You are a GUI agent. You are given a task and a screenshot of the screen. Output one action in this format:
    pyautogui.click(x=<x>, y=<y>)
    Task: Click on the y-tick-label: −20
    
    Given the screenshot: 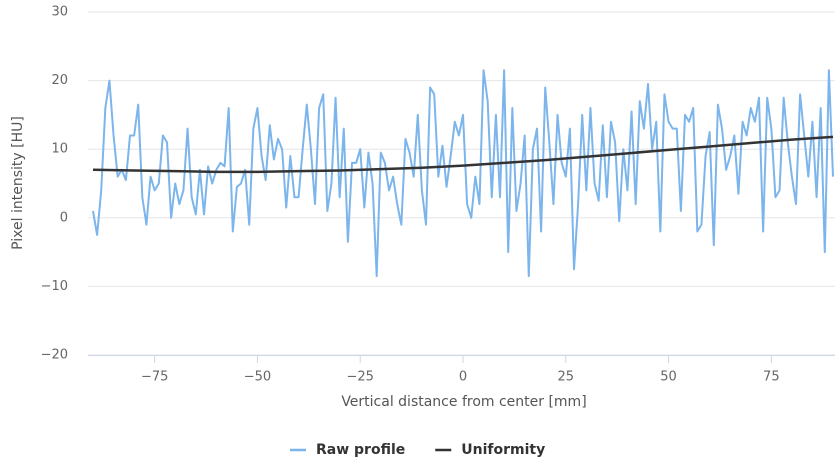 What is the action you would take?
    pyautogui.click(x=54, y=355)
    